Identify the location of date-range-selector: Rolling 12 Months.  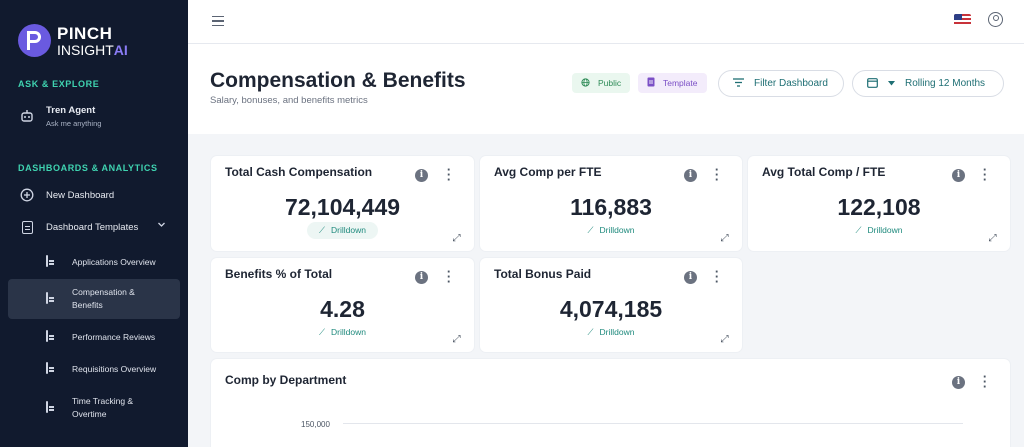
(928, 83).